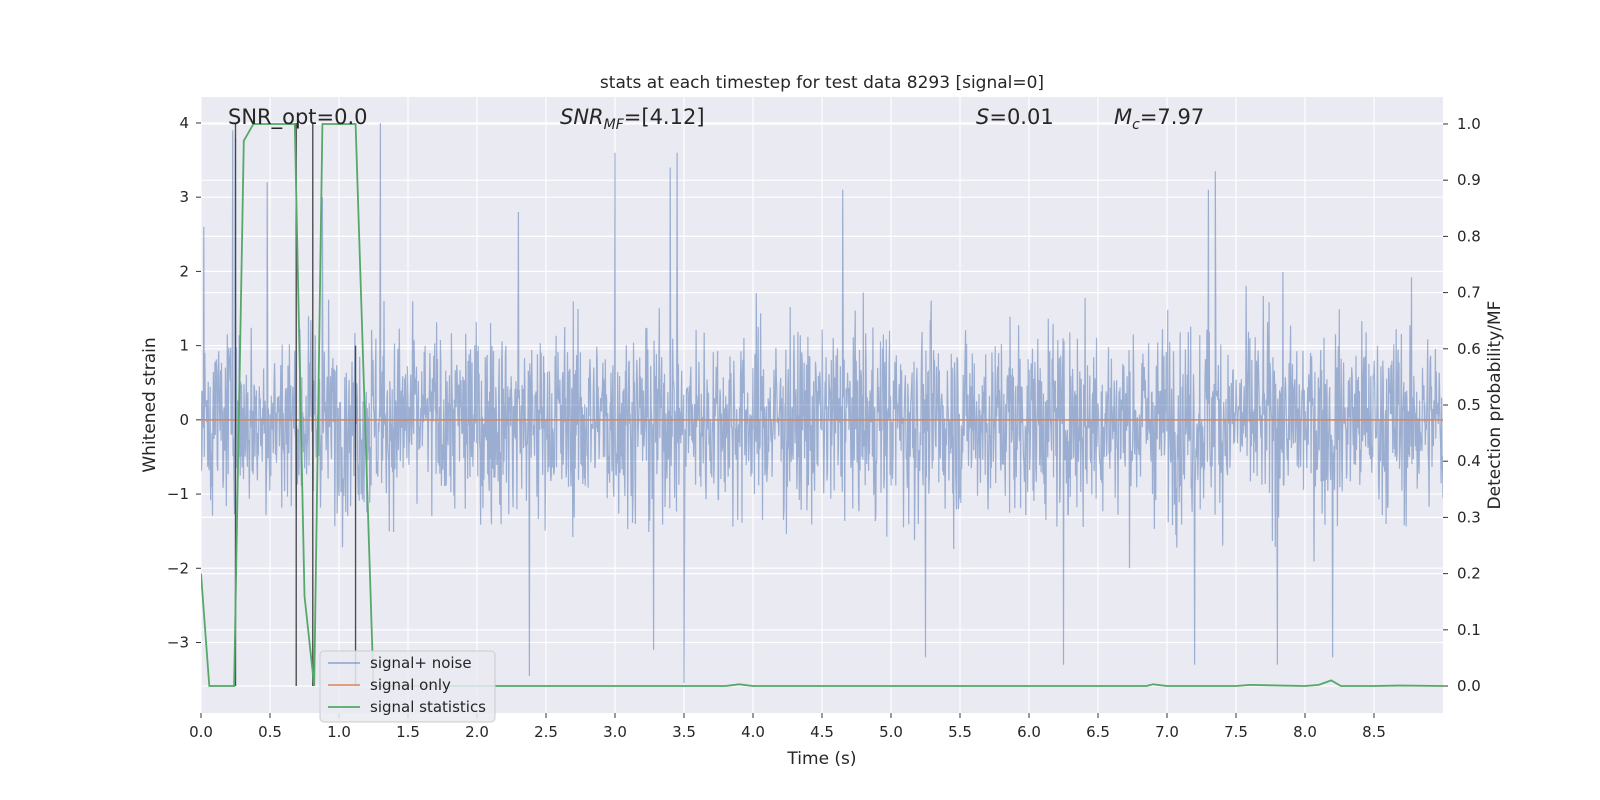  Describe the element at coordinates (1469, 236) in the screenshot. I see `y2-tick-label: 0.8` at that location.